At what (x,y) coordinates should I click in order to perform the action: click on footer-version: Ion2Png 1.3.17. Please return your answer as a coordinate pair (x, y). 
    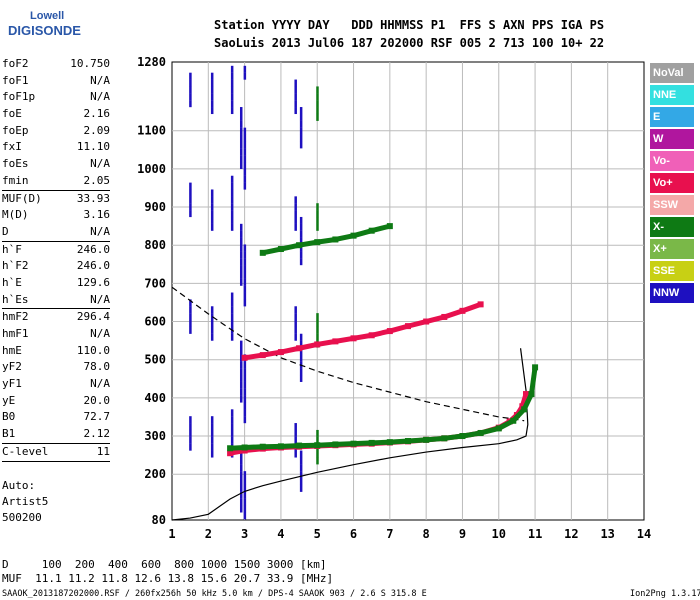
    Looking at the image, I should click on (665, 594).